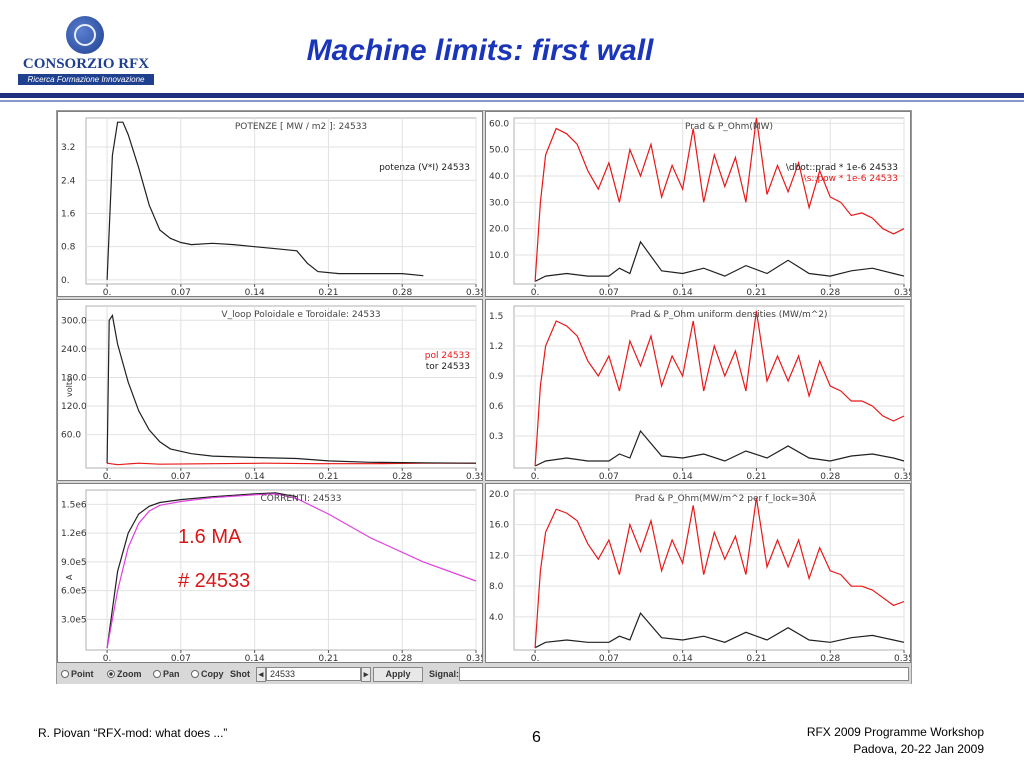 Image resolution: width=1024 pixels, height=768 pixels. I want to click on plot-title: POTENZE [ MW / m2 ]: 24533, so click(301, 127).